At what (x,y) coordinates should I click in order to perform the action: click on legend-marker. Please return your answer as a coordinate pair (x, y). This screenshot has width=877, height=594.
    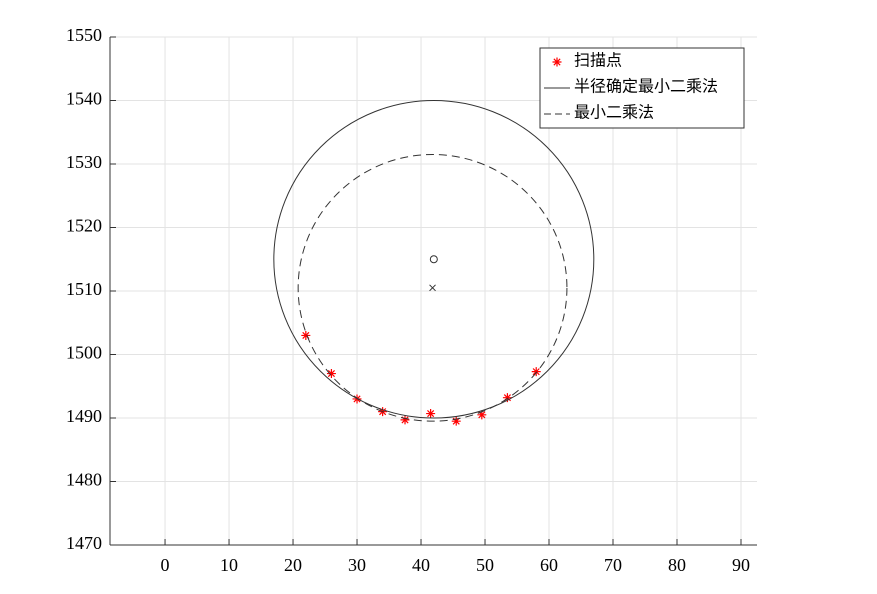
    Looking at the image, I should click on (557, 62).